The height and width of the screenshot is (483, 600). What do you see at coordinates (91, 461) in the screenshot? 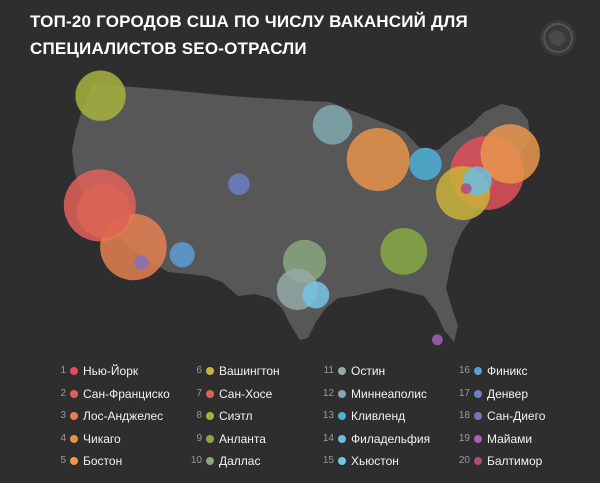
I see `legend-item: 5 Бостон` at bounding box center [91, 461].